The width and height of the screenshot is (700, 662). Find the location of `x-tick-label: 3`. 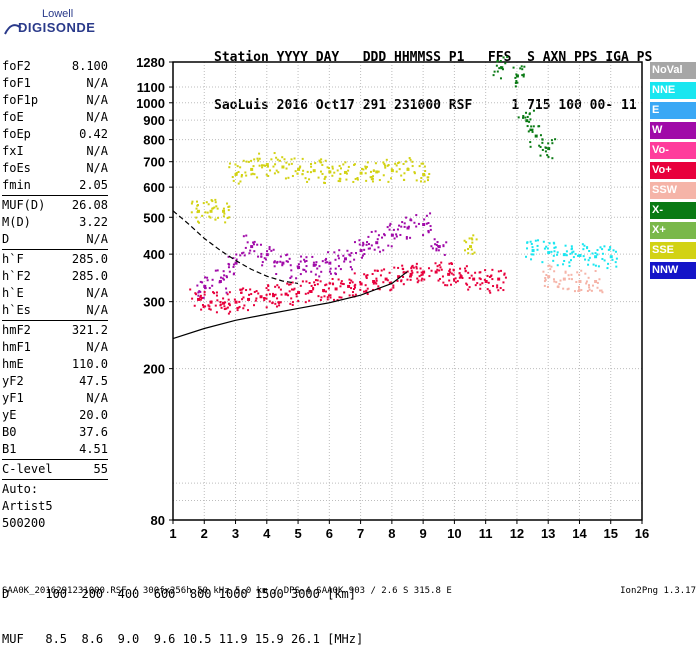

x-tick-label: 3 is located at coordinates (235, 533).